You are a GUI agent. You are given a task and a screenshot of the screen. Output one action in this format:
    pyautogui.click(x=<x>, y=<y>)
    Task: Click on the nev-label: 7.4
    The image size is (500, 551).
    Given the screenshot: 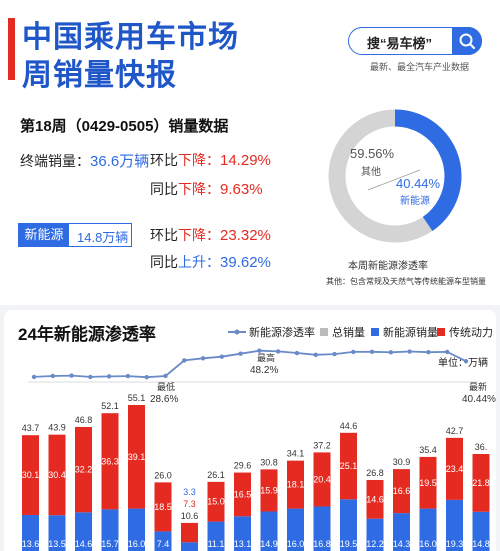 What is the action you would take?
    pyautogui.click(x=163, y=544)
    